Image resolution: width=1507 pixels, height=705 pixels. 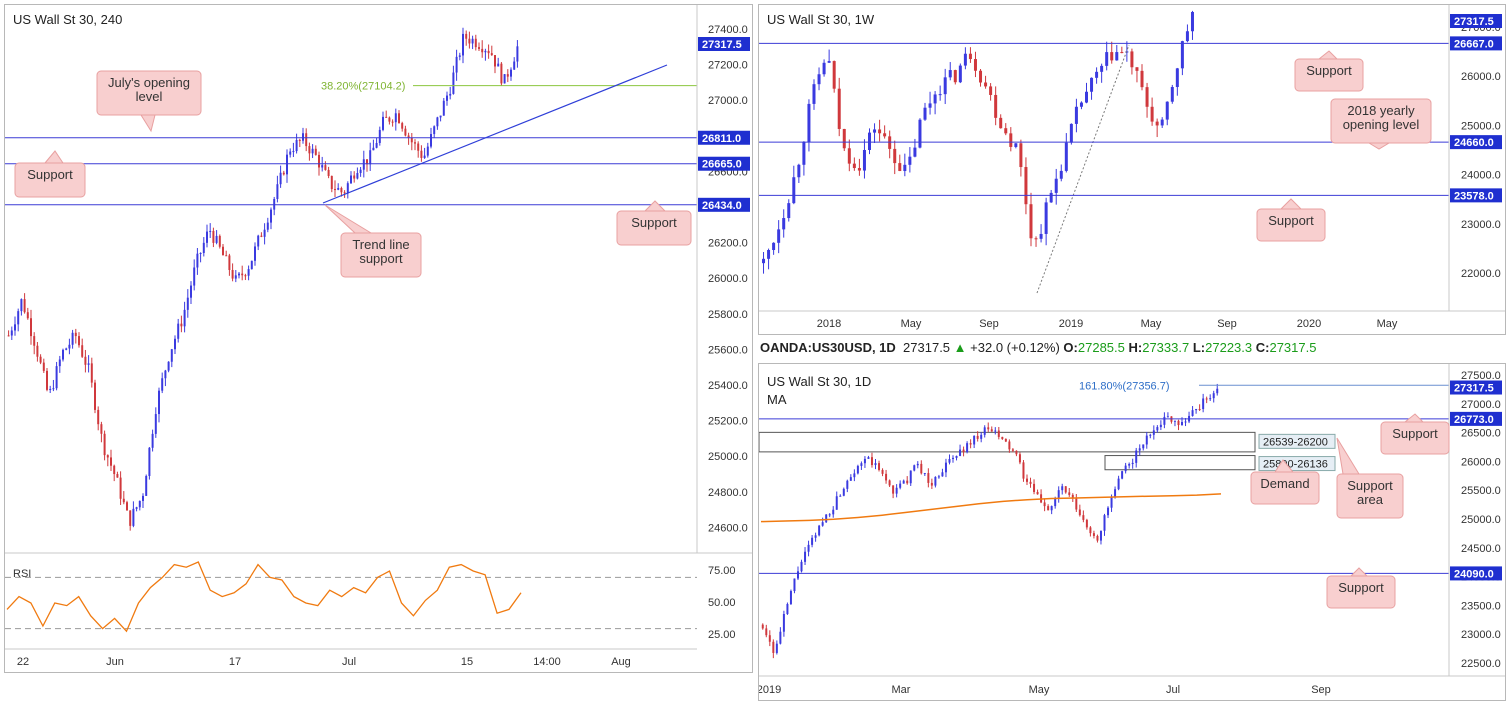 What do you see at coordinates (1370, 485) in the screenshot?
I see `callout-1d-support-area-text: Support` at bounding box center [1370, 485].